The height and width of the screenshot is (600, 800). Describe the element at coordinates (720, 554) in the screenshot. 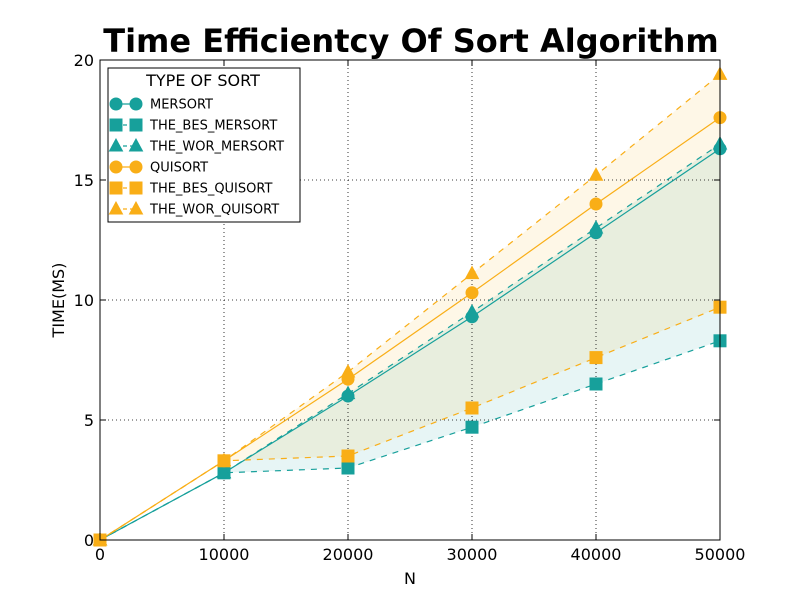

I see `x-tick-label: 50000` at that location.